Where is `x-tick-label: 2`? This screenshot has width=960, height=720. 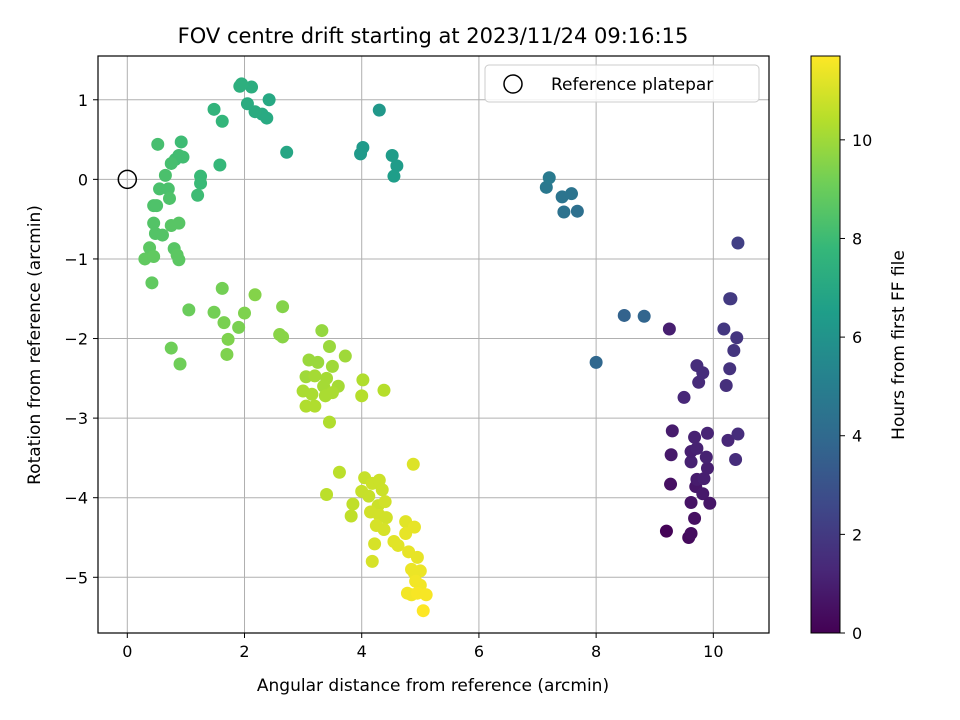
x-tick-label: 2 is located at coordinates (244, 651).